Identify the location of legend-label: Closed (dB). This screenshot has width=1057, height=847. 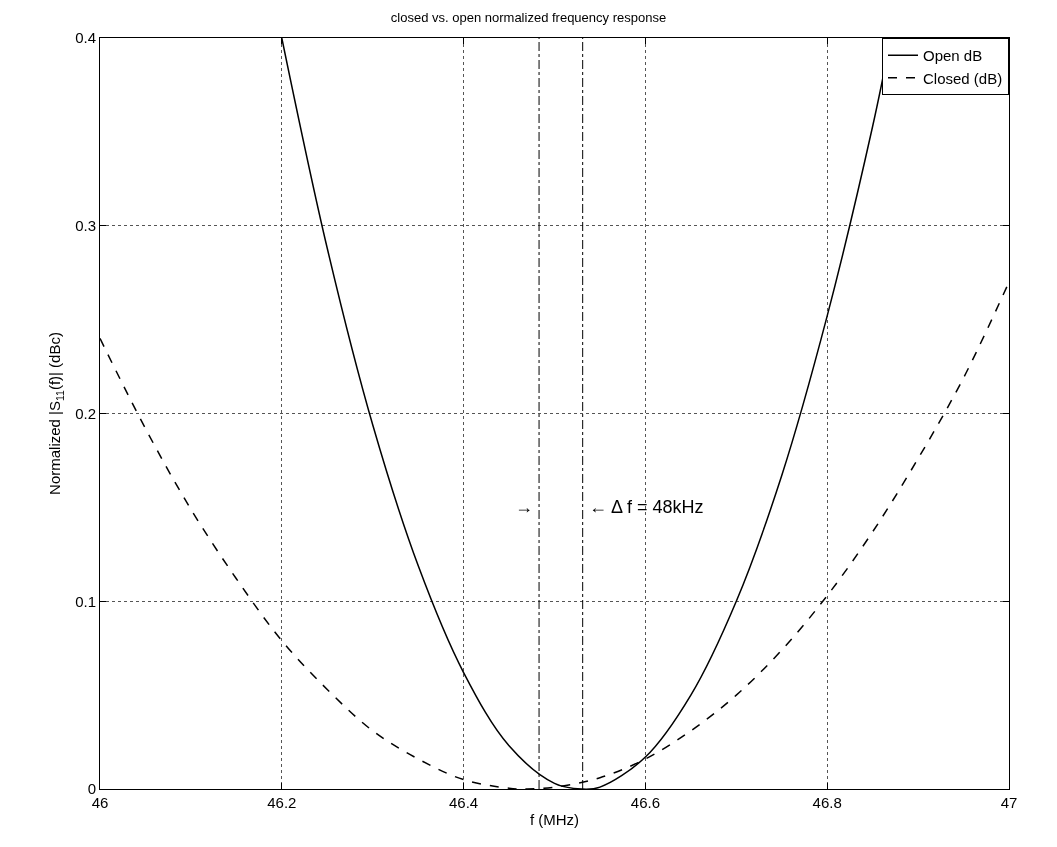
(963, 78).